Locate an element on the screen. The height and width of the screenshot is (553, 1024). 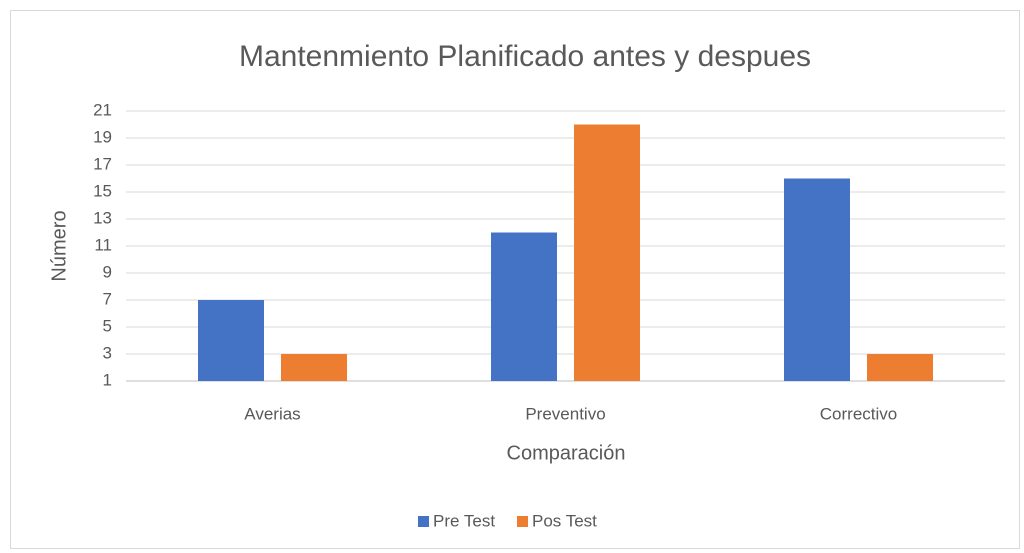
chart-title: Mantenmiento Planificado antes y despues is located at coordinates (525, 56).